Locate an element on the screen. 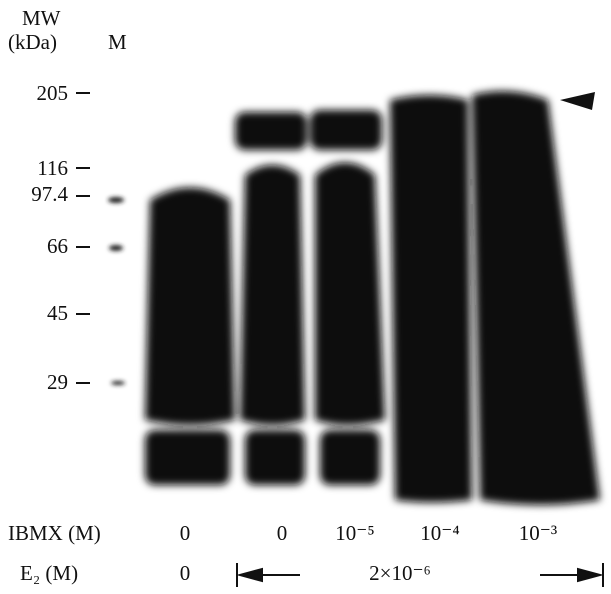  e2-value: 2×10⁻⁶ is located at coordinates (400, 573).